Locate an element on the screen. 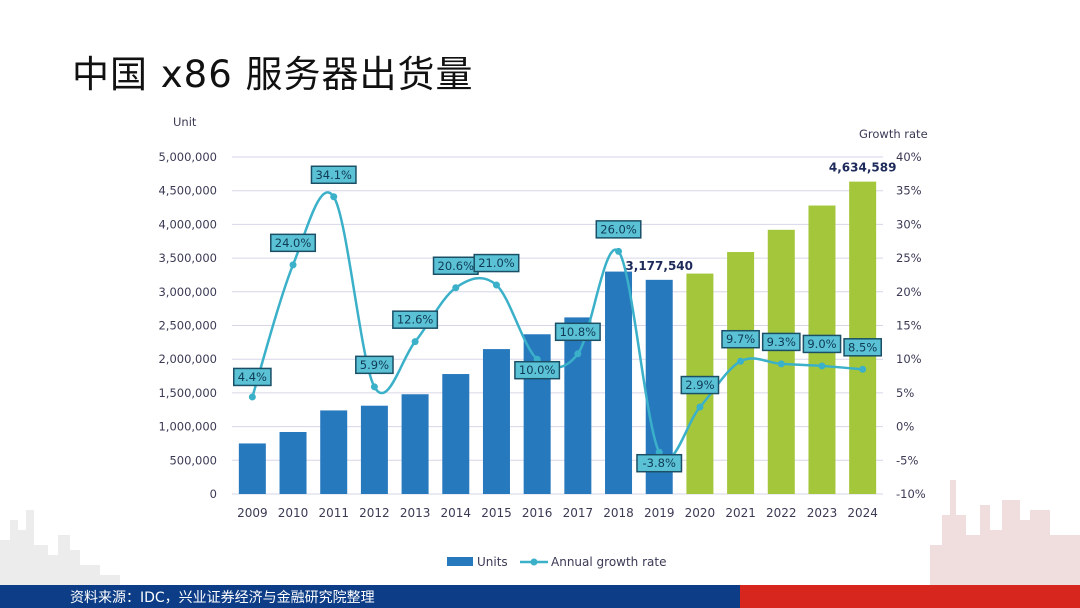 This screenshot has height=608, width=1080. bar-units-2009 is located at coordinates (252, 468).